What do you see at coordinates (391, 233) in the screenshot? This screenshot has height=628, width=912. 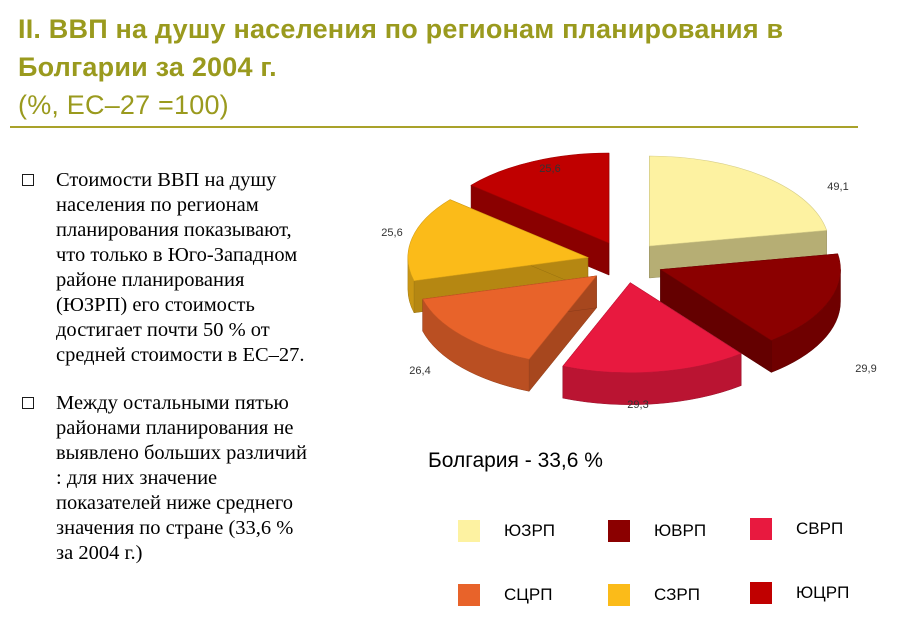 I see `data-label-СЗРП: 25,6` at bounding box center [391, 233].